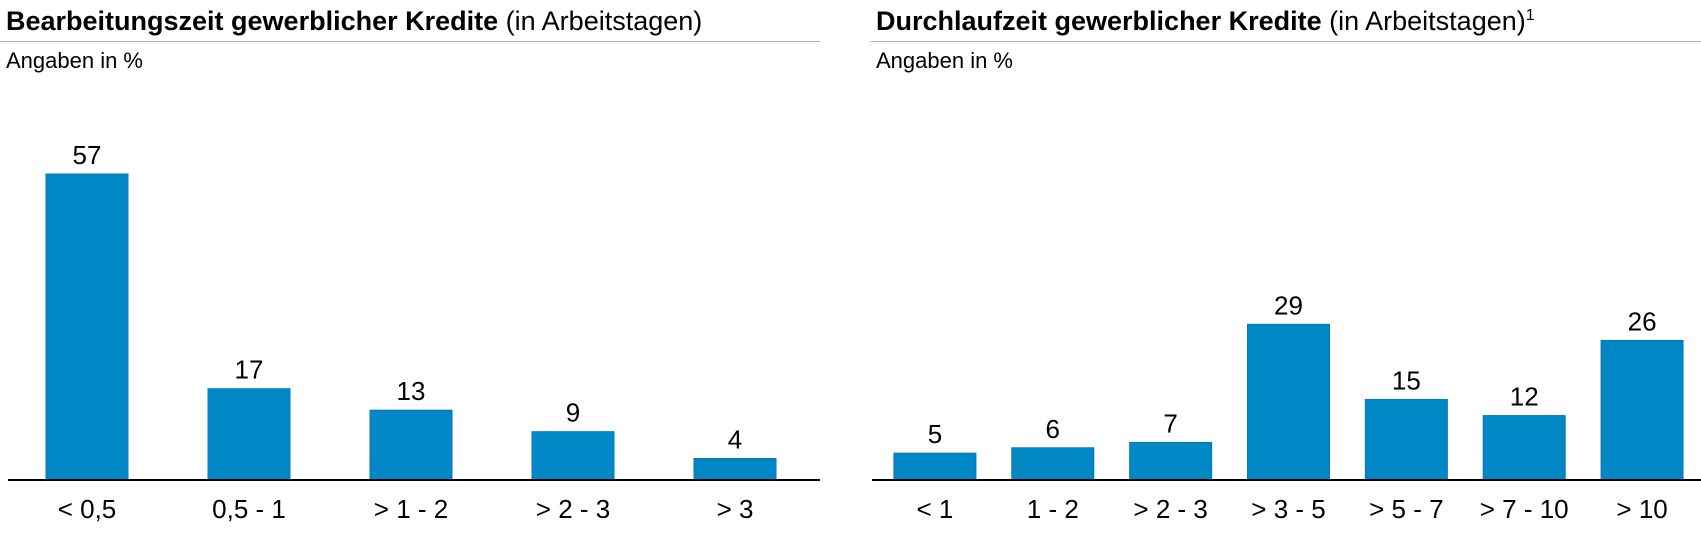 The width and height of the screenshot is (1701, 540). What do you see at coordinates (1053, 429) in the screenshot?
I see `data-label: 6` at bounding box center [1053, 429].